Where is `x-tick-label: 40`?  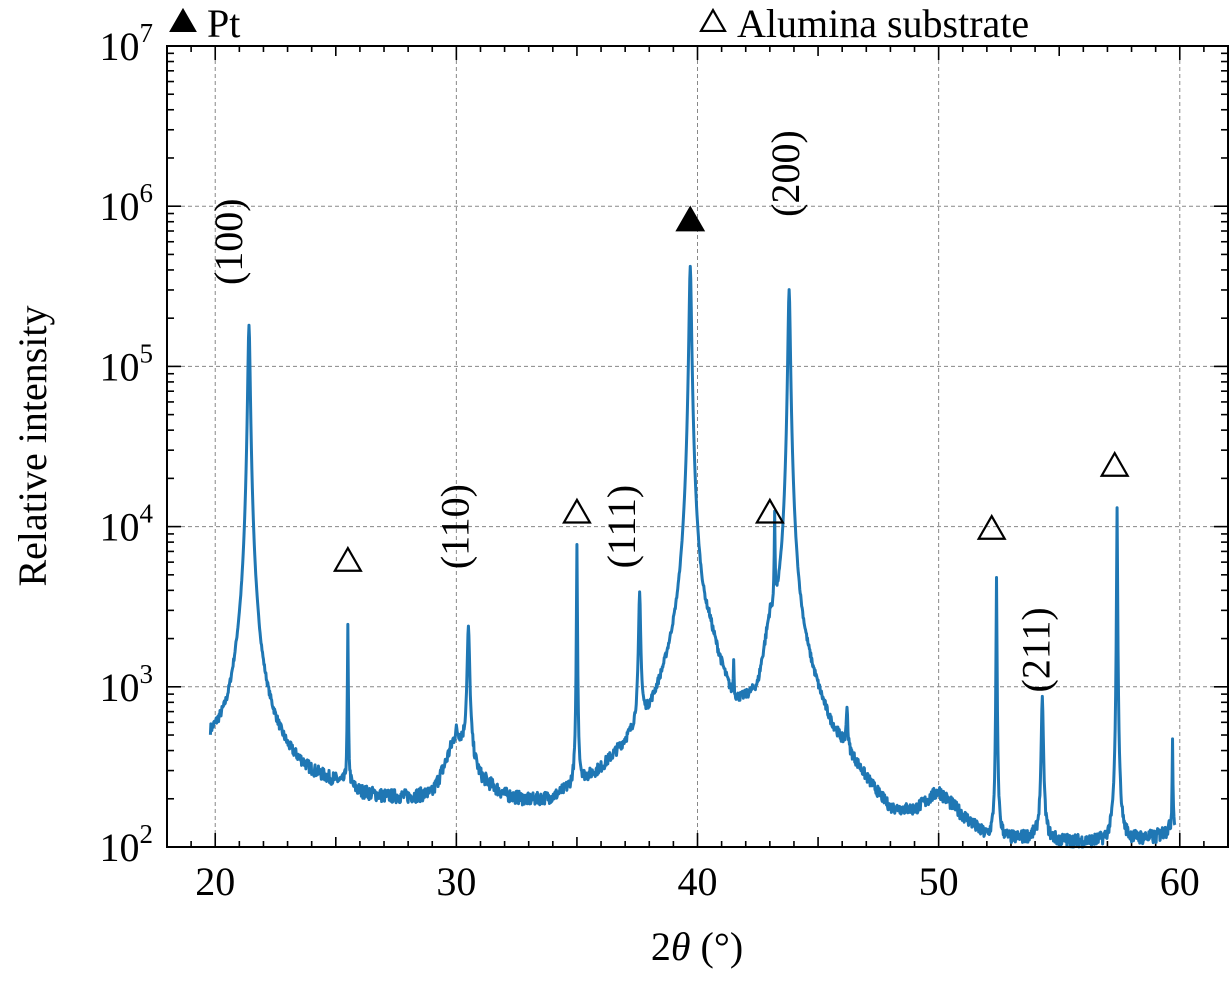 x-tick-label: 40 is located at coordinates (698, 881).